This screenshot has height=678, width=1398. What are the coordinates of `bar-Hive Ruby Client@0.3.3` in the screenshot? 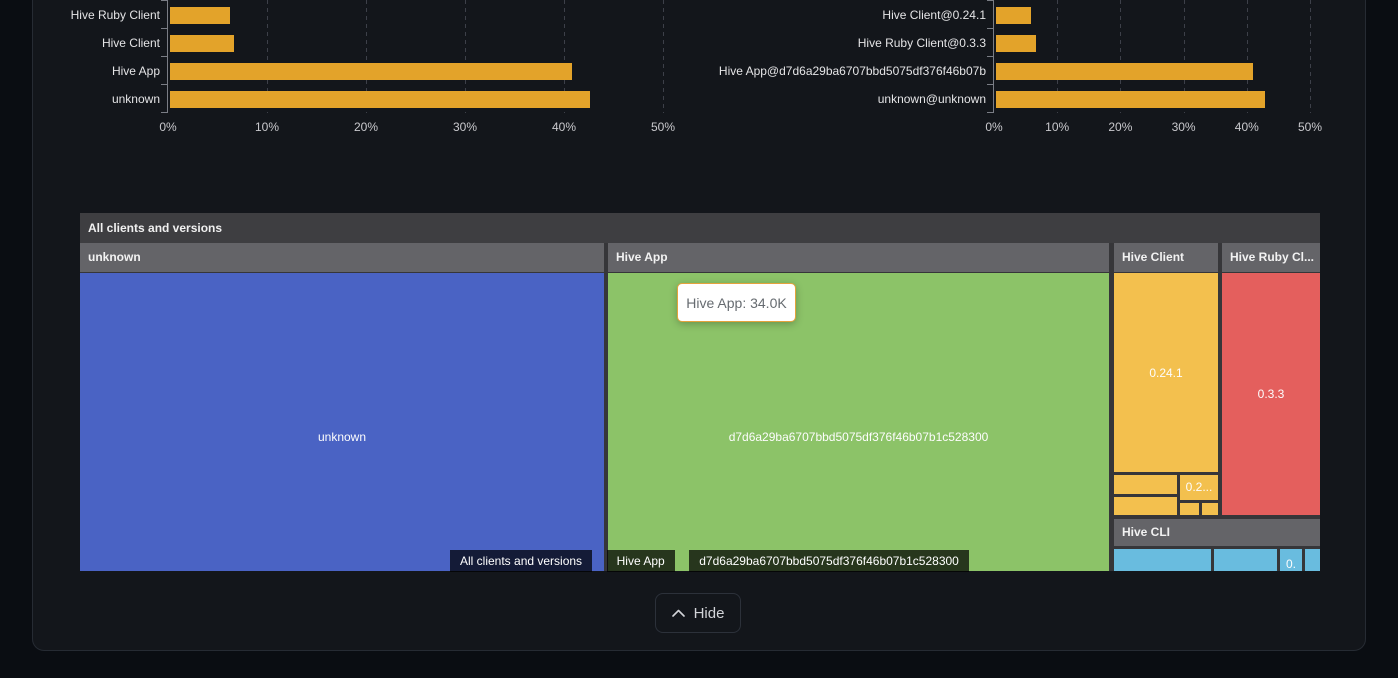 It's located at (1016, 43).